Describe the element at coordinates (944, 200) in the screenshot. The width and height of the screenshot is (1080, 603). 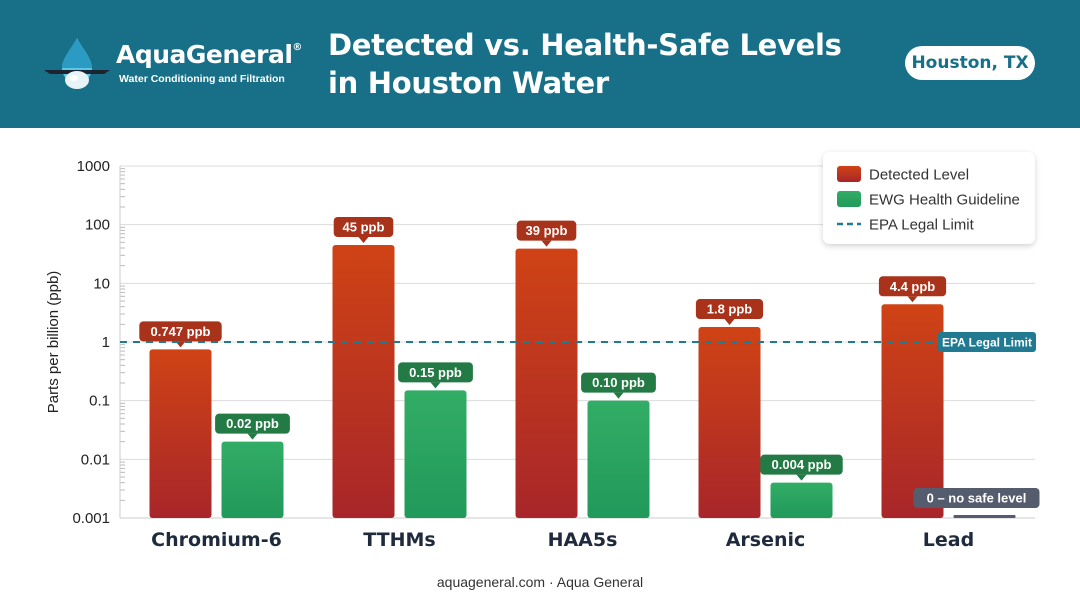
I see `legend-label: EWG Health Guideline` at that location.